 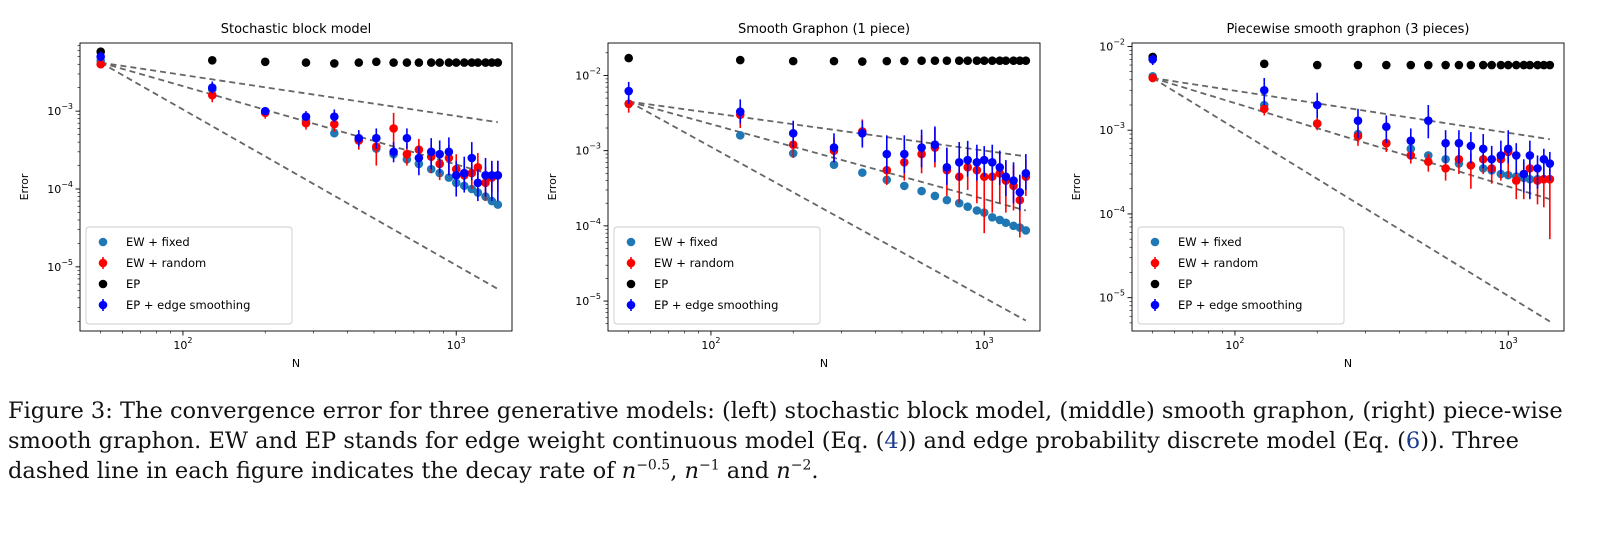 What do you see at coordinates (801, 465) in the screenshot?
I see `math-exponent: −2` at bounding box center [801, 465].